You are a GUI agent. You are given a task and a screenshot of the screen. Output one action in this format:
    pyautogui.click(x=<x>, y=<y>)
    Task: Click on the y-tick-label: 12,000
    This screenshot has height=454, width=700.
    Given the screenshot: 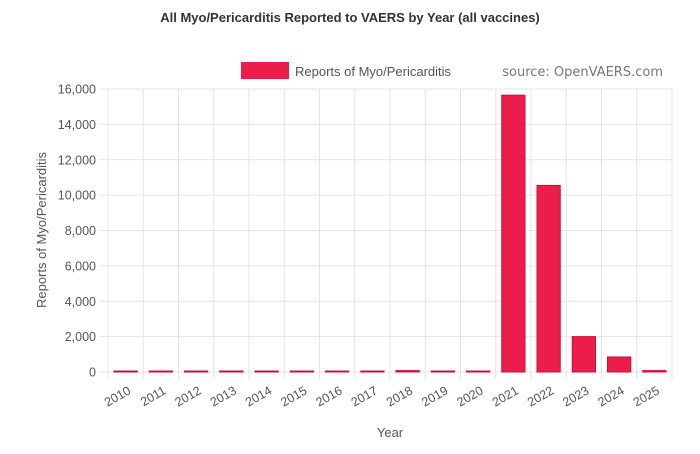 What is the action you would take?
    pyautogui.click(x=77, y=160)
    